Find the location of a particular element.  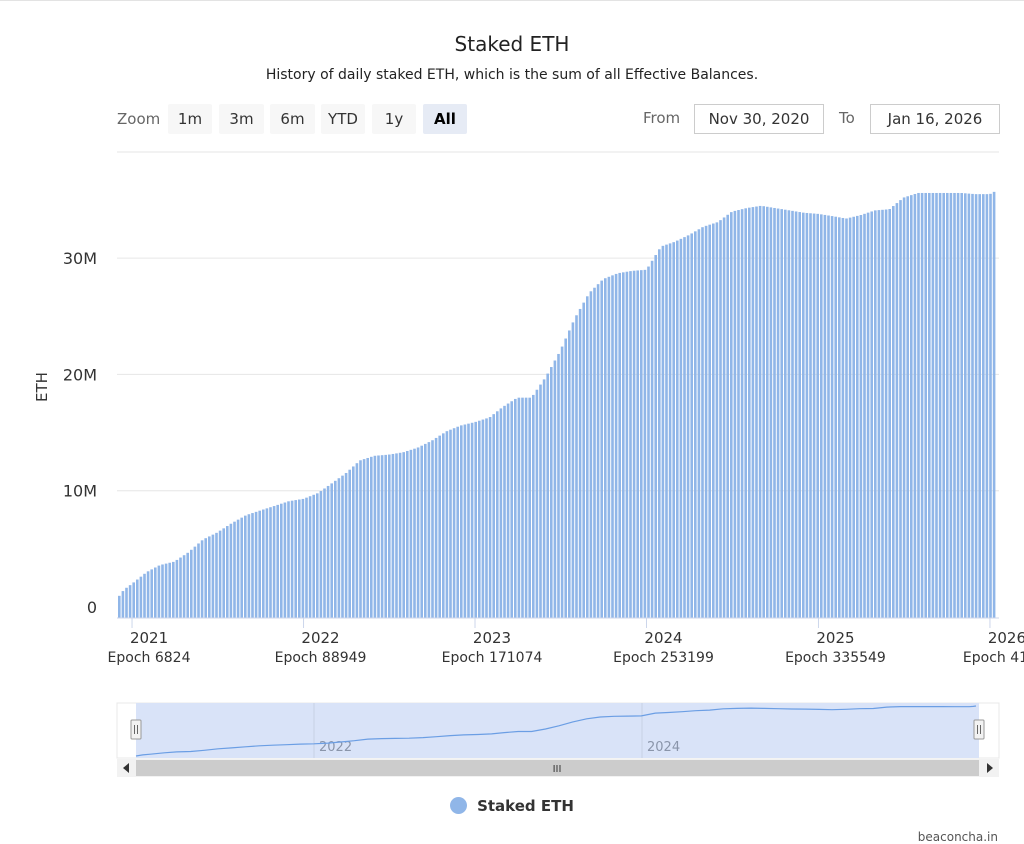

chart-title: Staked ETH is located at coordinates (512, 44).